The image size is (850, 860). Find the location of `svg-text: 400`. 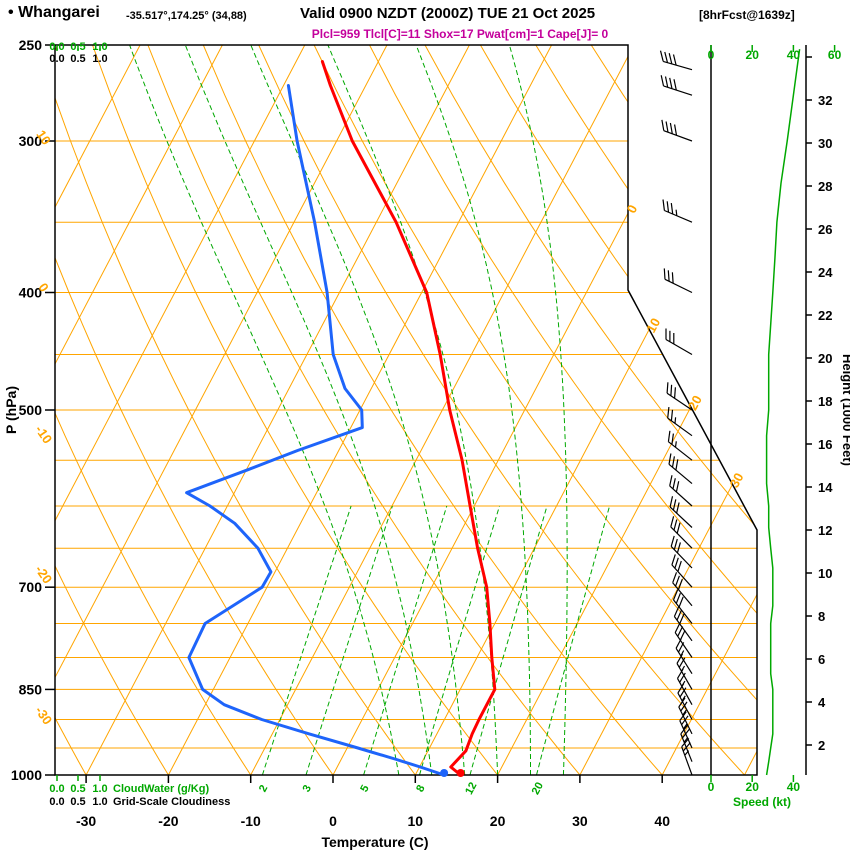

svg-text: 400 is located at coordinates (31, 292).